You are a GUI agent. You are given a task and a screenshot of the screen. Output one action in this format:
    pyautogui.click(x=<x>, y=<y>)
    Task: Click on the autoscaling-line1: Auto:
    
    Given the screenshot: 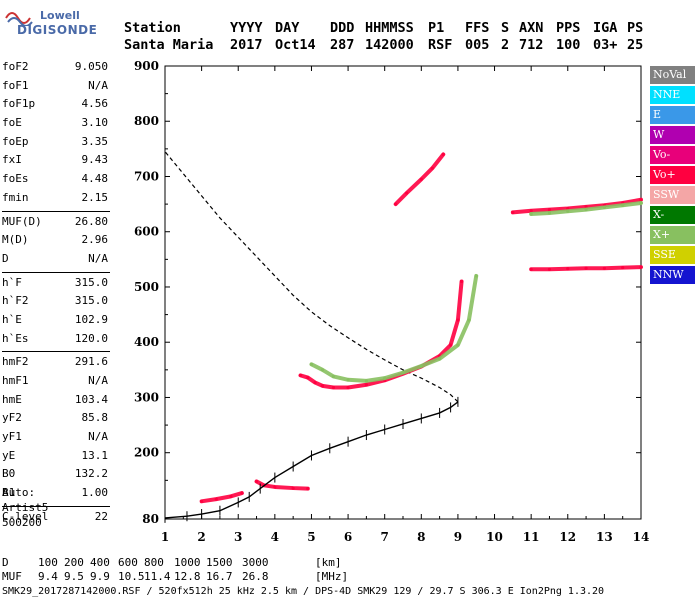 What is the action you would take?
    pyautogui.click(x=19, y=492)
    